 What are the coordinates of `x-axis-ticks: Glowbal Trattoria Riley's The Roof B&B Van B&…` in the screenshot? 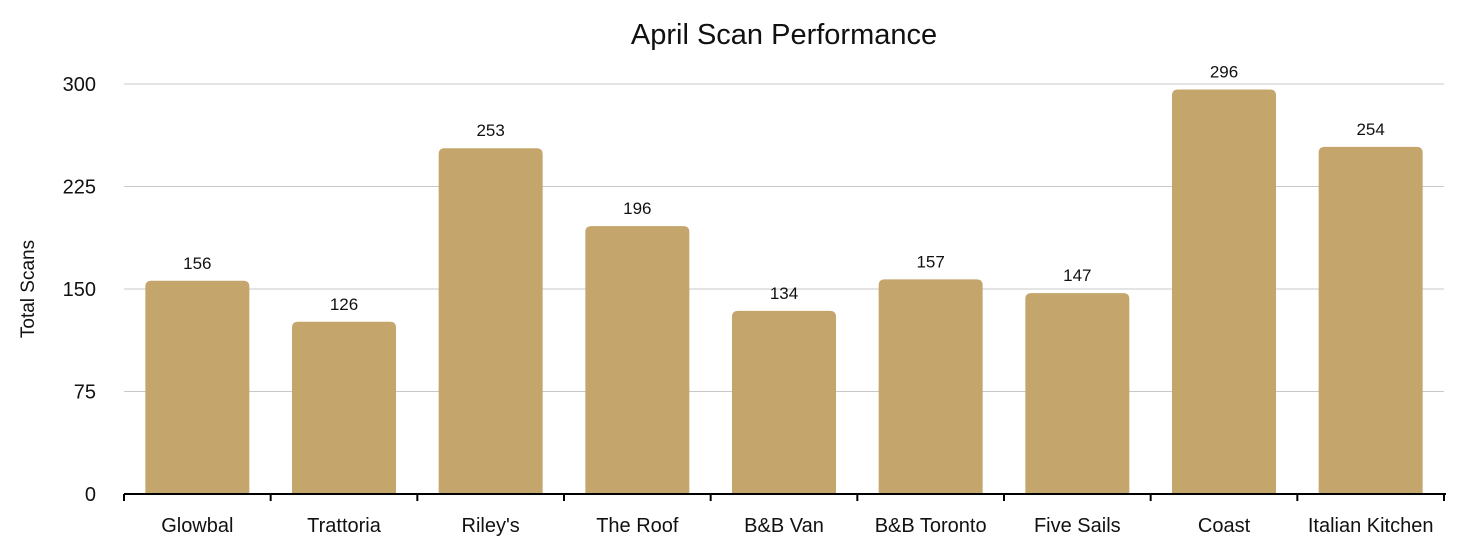 It's located at (797, 526).